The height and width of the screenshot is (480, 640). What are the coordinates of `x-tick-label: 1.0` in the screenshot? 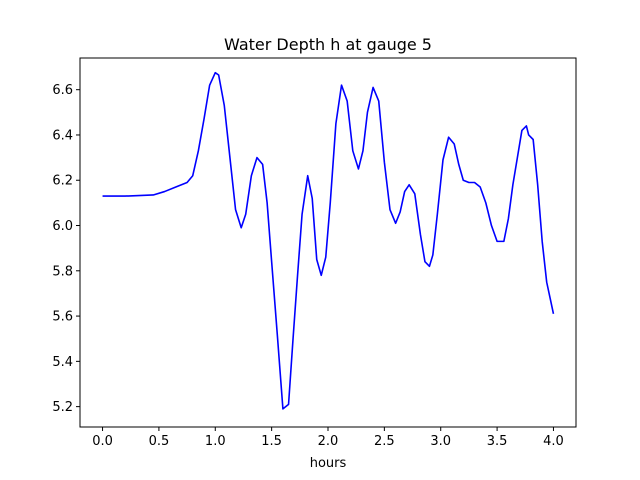 It's located at (215, 441).